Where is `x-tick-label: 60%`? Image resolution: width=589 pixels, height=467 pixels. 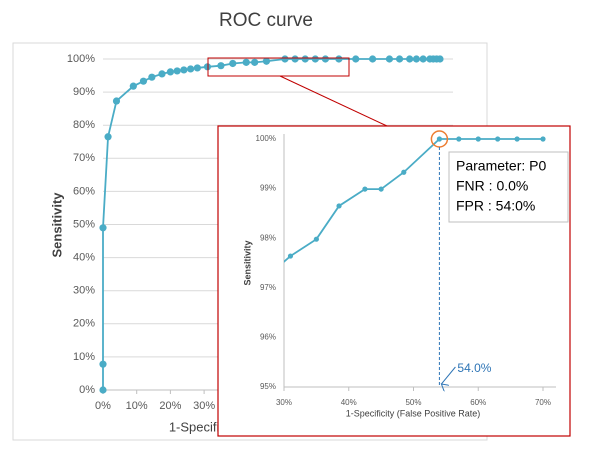 x-tick-label: 60% is located at coordinates (478, 402).